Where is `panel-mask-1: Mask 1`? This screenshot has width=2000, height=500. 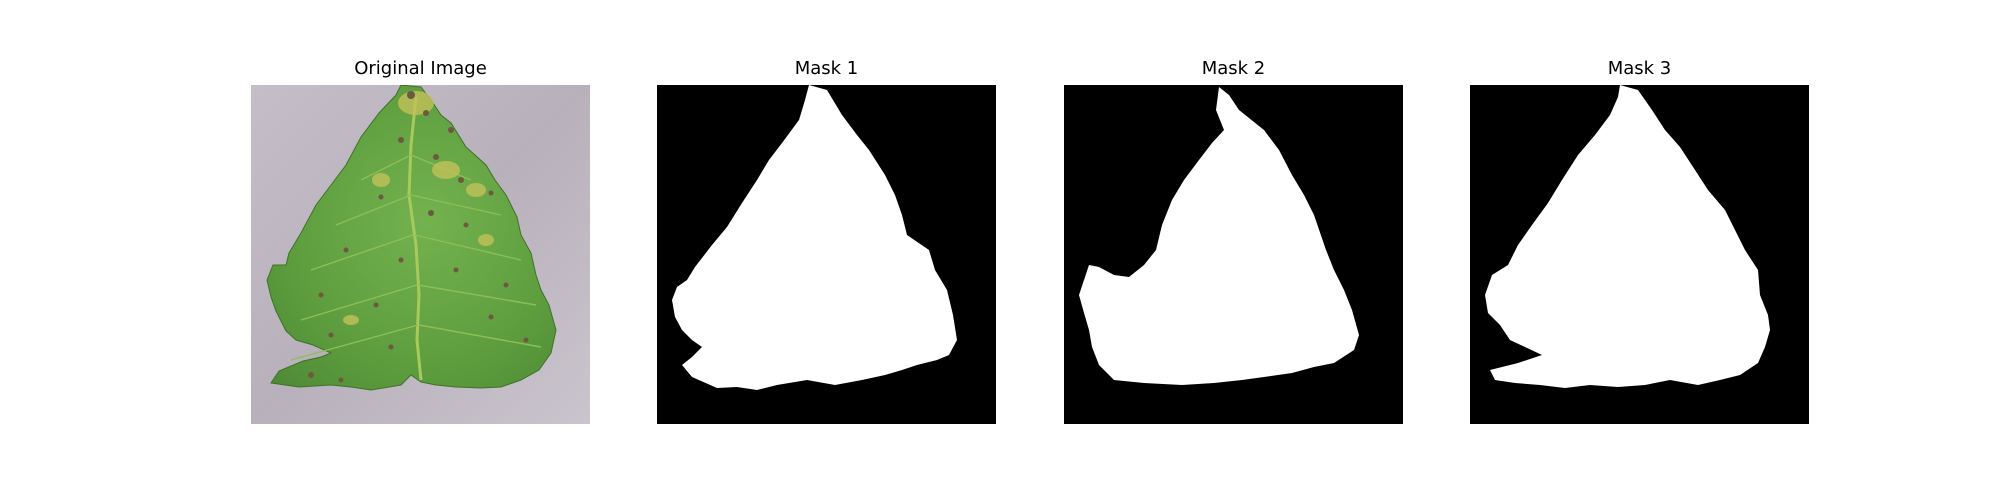
panel-mask-1: Mask 1 is located at coordinates (826, 248).